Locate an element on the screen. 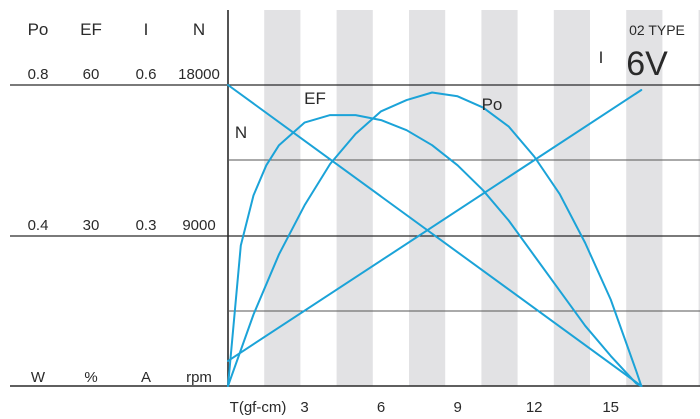  scale-top-ef: 60 is located at coordinates (91, 74).